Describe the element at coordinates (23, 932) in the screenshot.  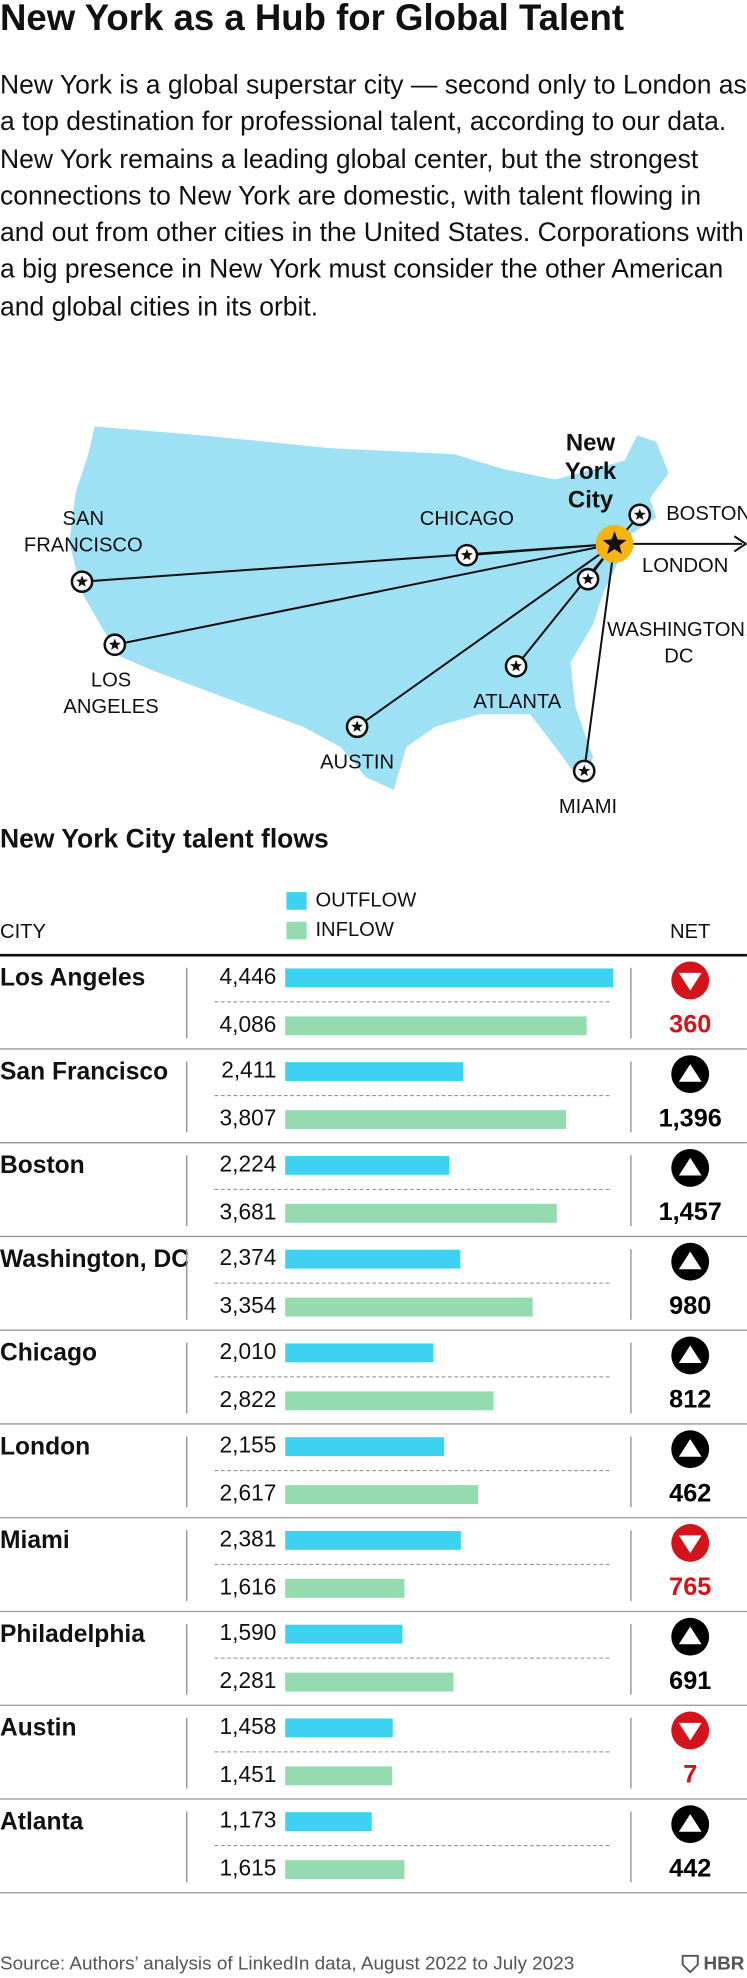
I see `category-header: CITY` at that location.